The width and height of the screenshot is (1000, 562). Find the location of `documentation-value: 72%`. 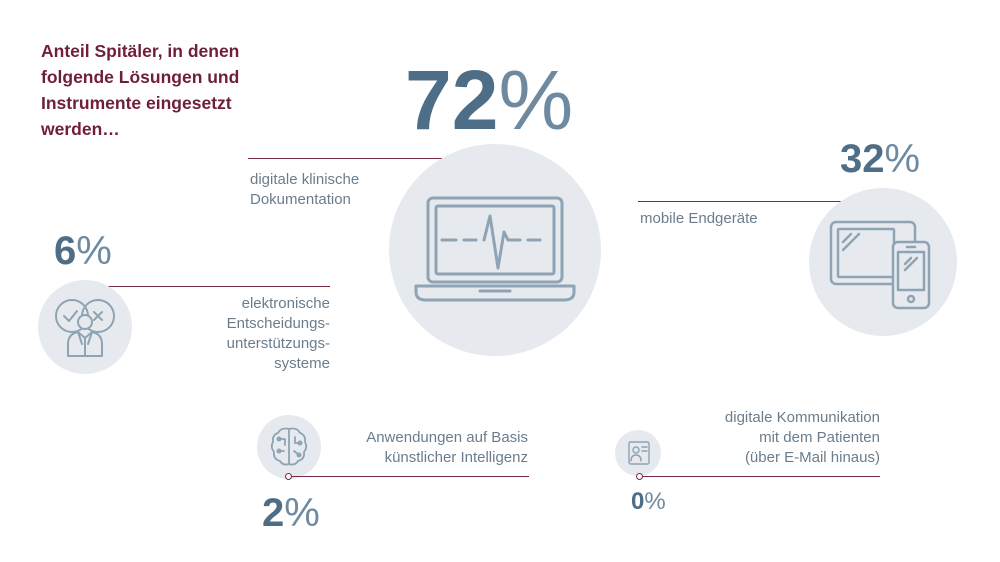

documentation-value: 72% is located at coordinates (489, 100).